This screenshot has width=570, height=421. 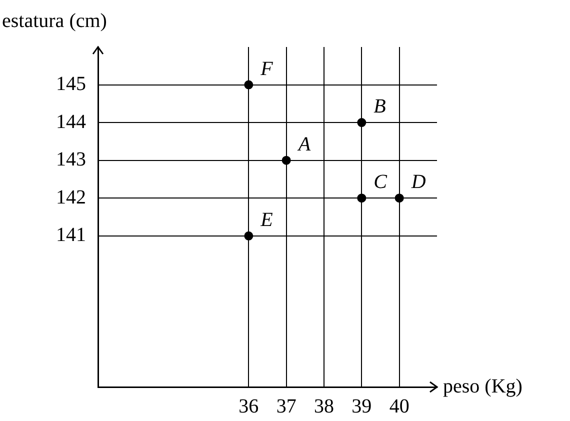 I want to click on y-tick-label: 141, so click(x=71, y=235).